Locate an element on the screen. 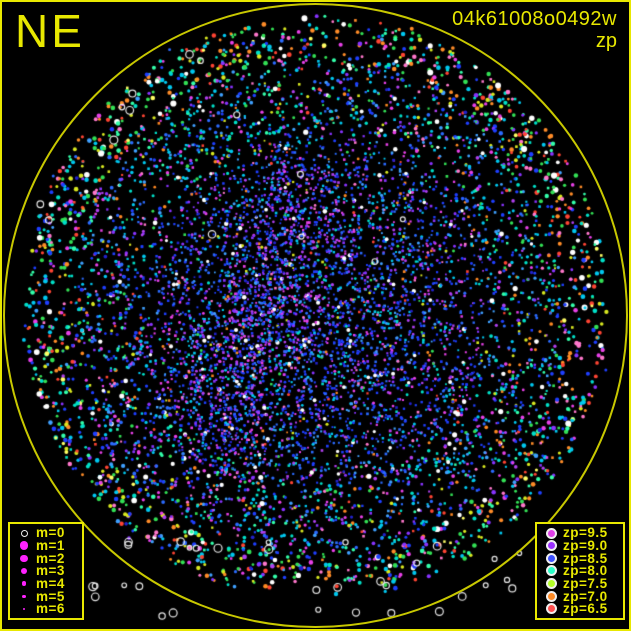 This screenshot has height=631, width=631. legend-label: zp=6.5 is located at coordinates (585, 609).